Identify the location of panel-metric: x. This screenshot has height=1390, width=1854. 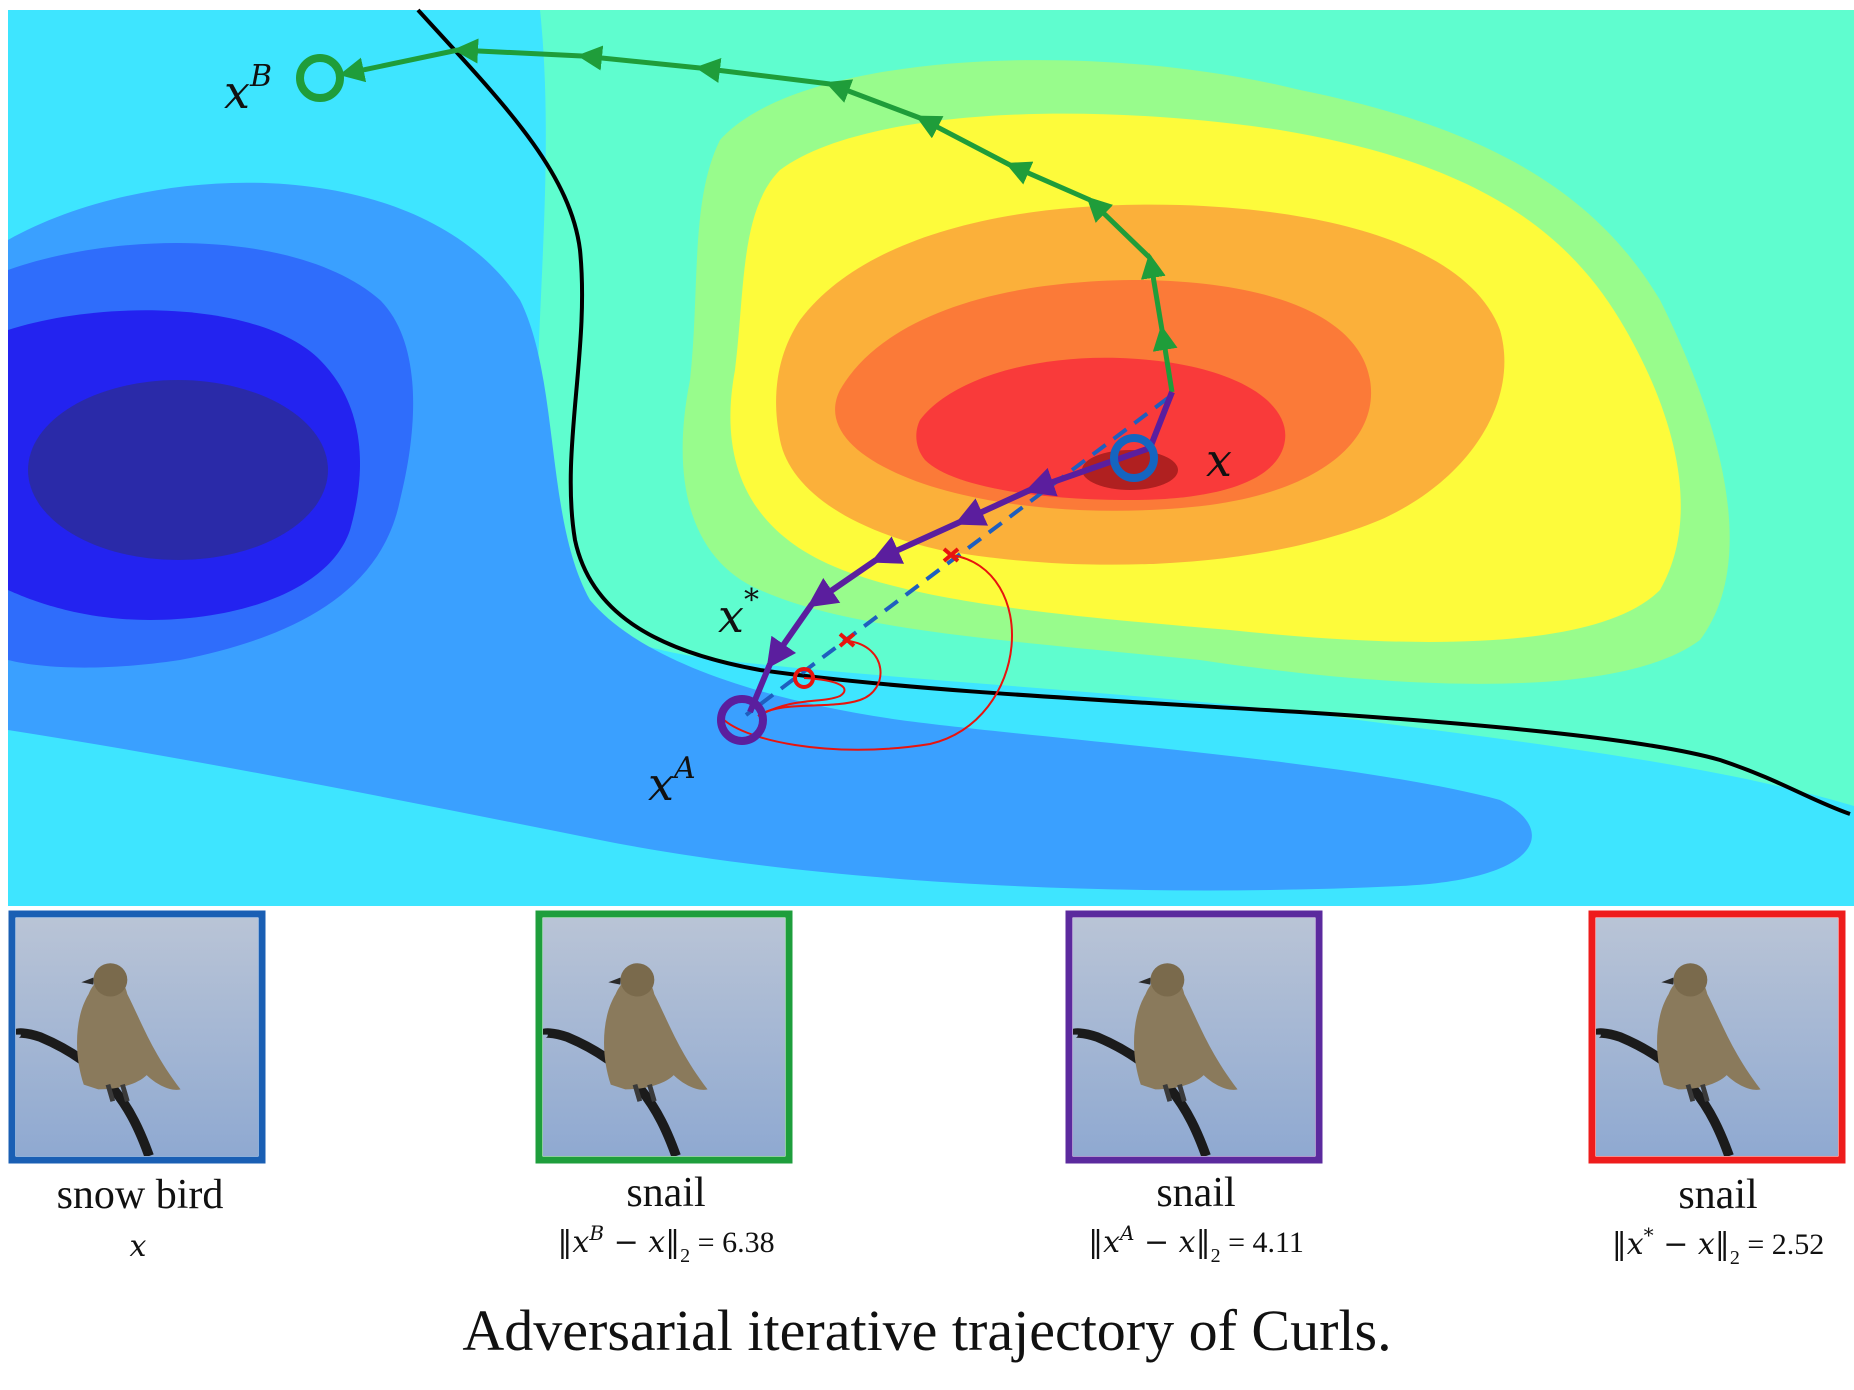
(138, 1246).